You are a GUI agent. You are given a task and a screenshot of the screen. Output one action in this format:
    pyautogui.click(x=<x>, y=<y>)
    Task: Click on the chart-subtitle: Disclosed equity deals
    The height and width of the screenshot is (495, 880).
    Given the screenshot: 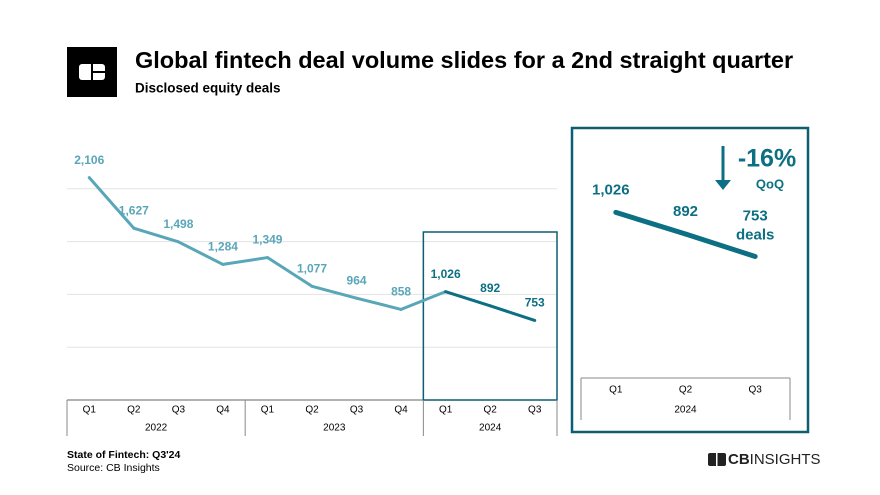 What is the action you would take?
    pyautogui.click(x=208, y=88)
    